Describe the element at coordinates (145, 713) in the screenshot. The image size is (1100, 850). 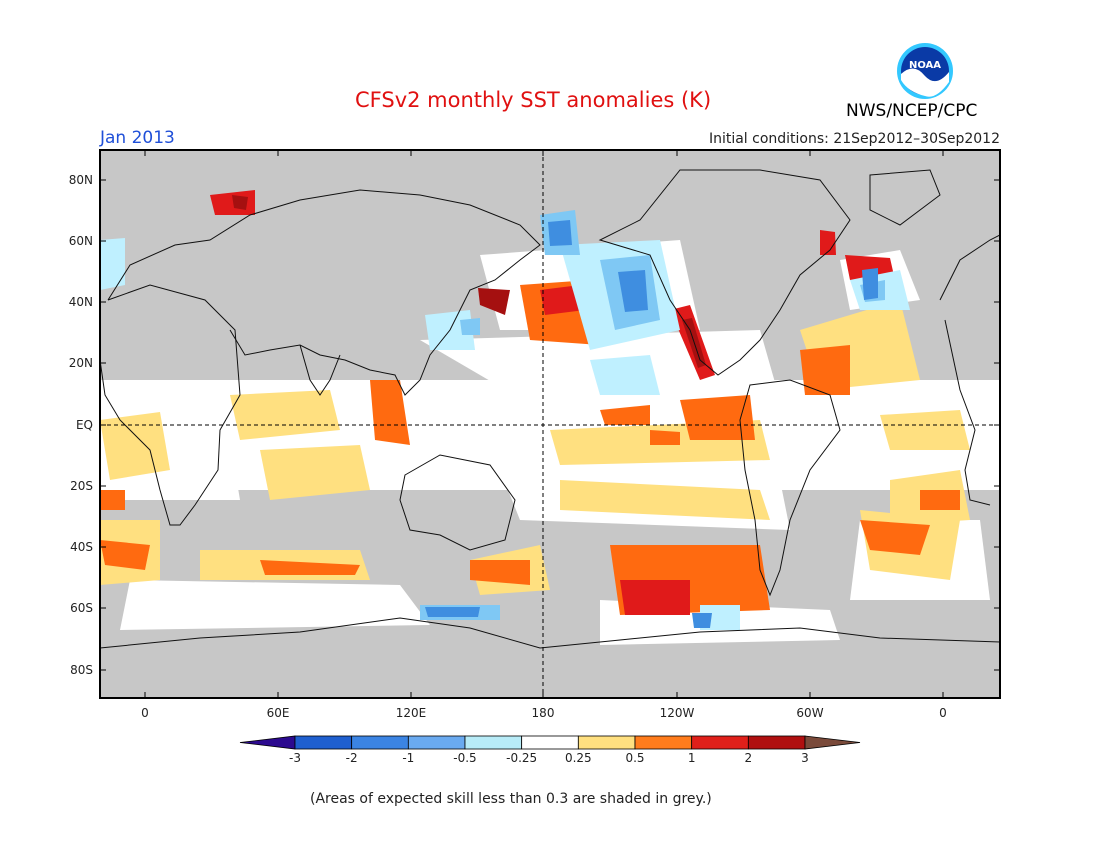
I see `lon-label-0: 0` at that location.